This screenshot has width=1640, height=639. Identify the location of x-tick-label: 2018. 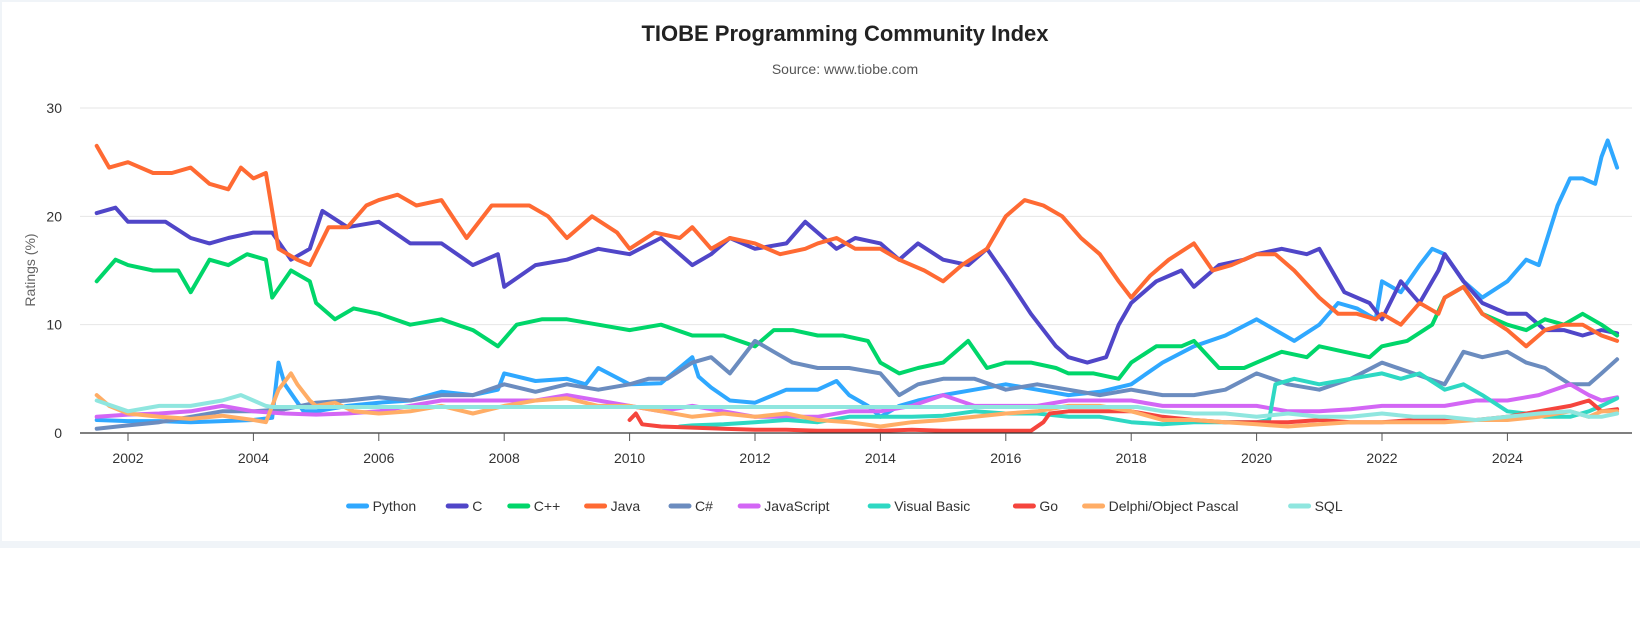
(1131, 458).